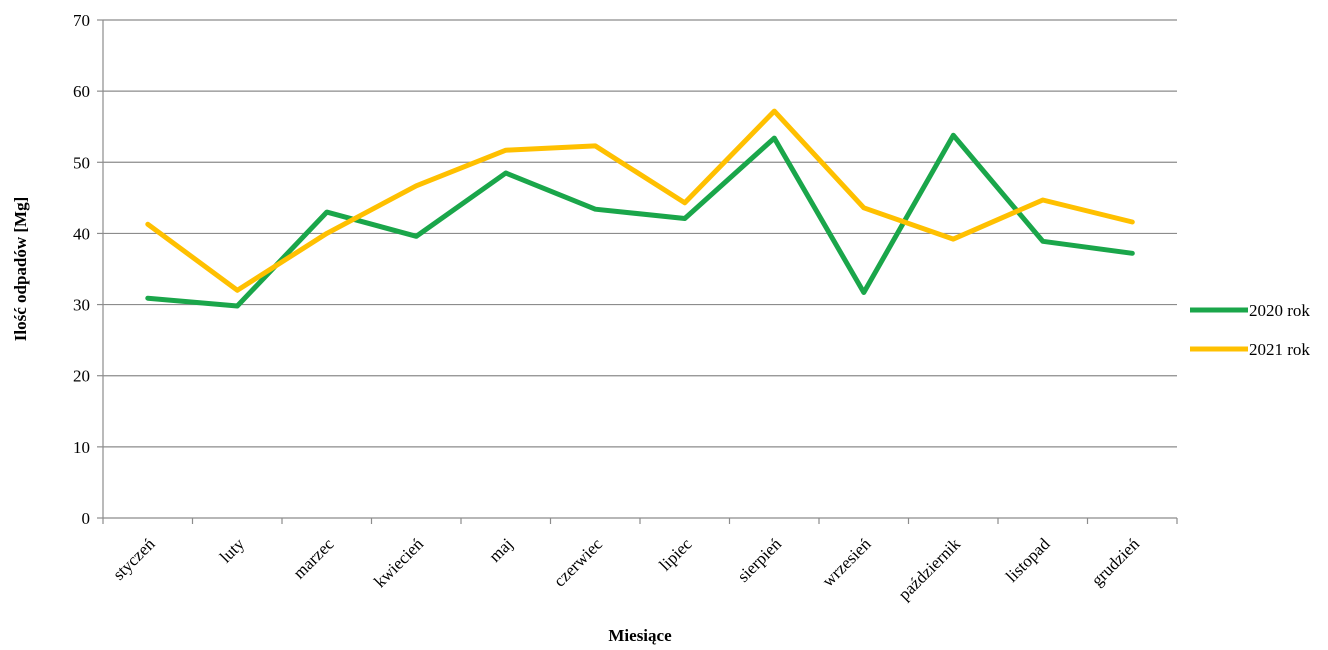 The width and height of the screenshot is (1328, 650). What do you see at coordinates (81, 91) in the screenshot?
I see `y-tick-label: 60` at bounding box center [81, 91].